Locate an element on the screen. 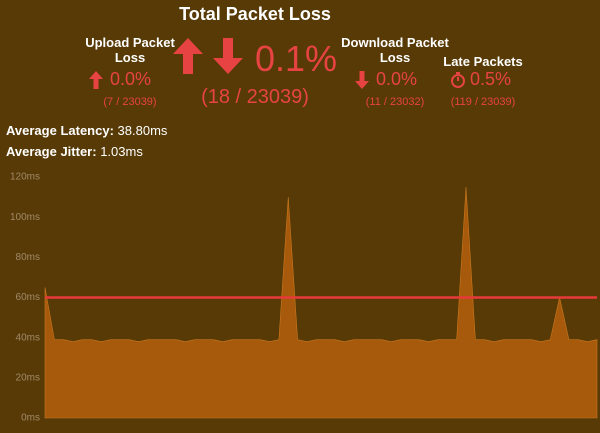 The image size is (600, 433). y-tick-label: 40ms is located at coordinates (28, 337).